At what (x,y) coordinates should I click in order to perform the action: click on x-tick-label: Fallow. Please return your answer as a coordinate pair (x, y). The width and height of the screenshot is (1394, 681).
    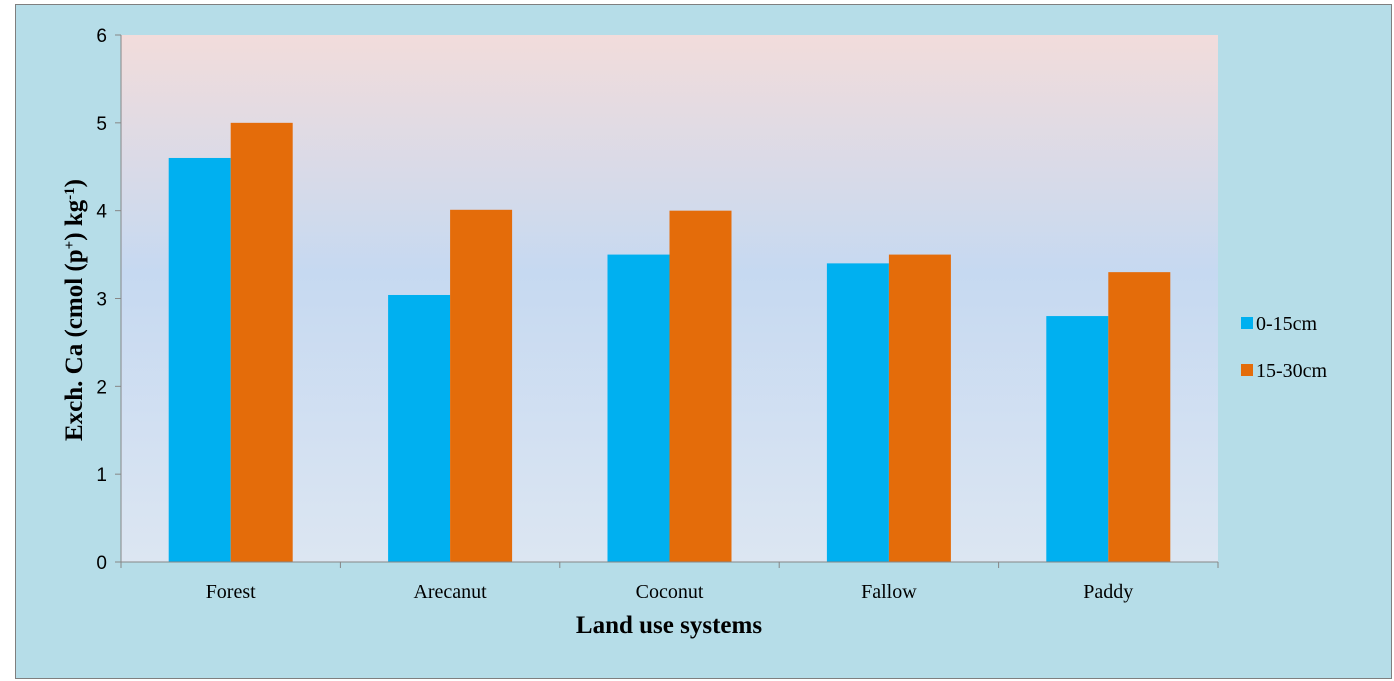
    Looking at the image, I should click on (889, 592).